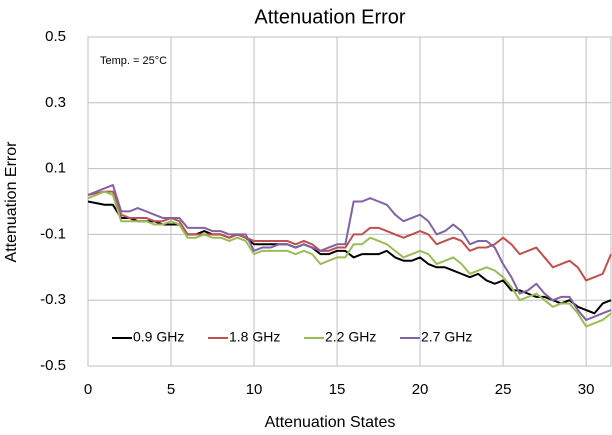 The image size is (612, 435). What do you see at coordinates (55, 102) in the screenshot?
I see `y-tick-label: 0.3` at bounding box center [55, 102].